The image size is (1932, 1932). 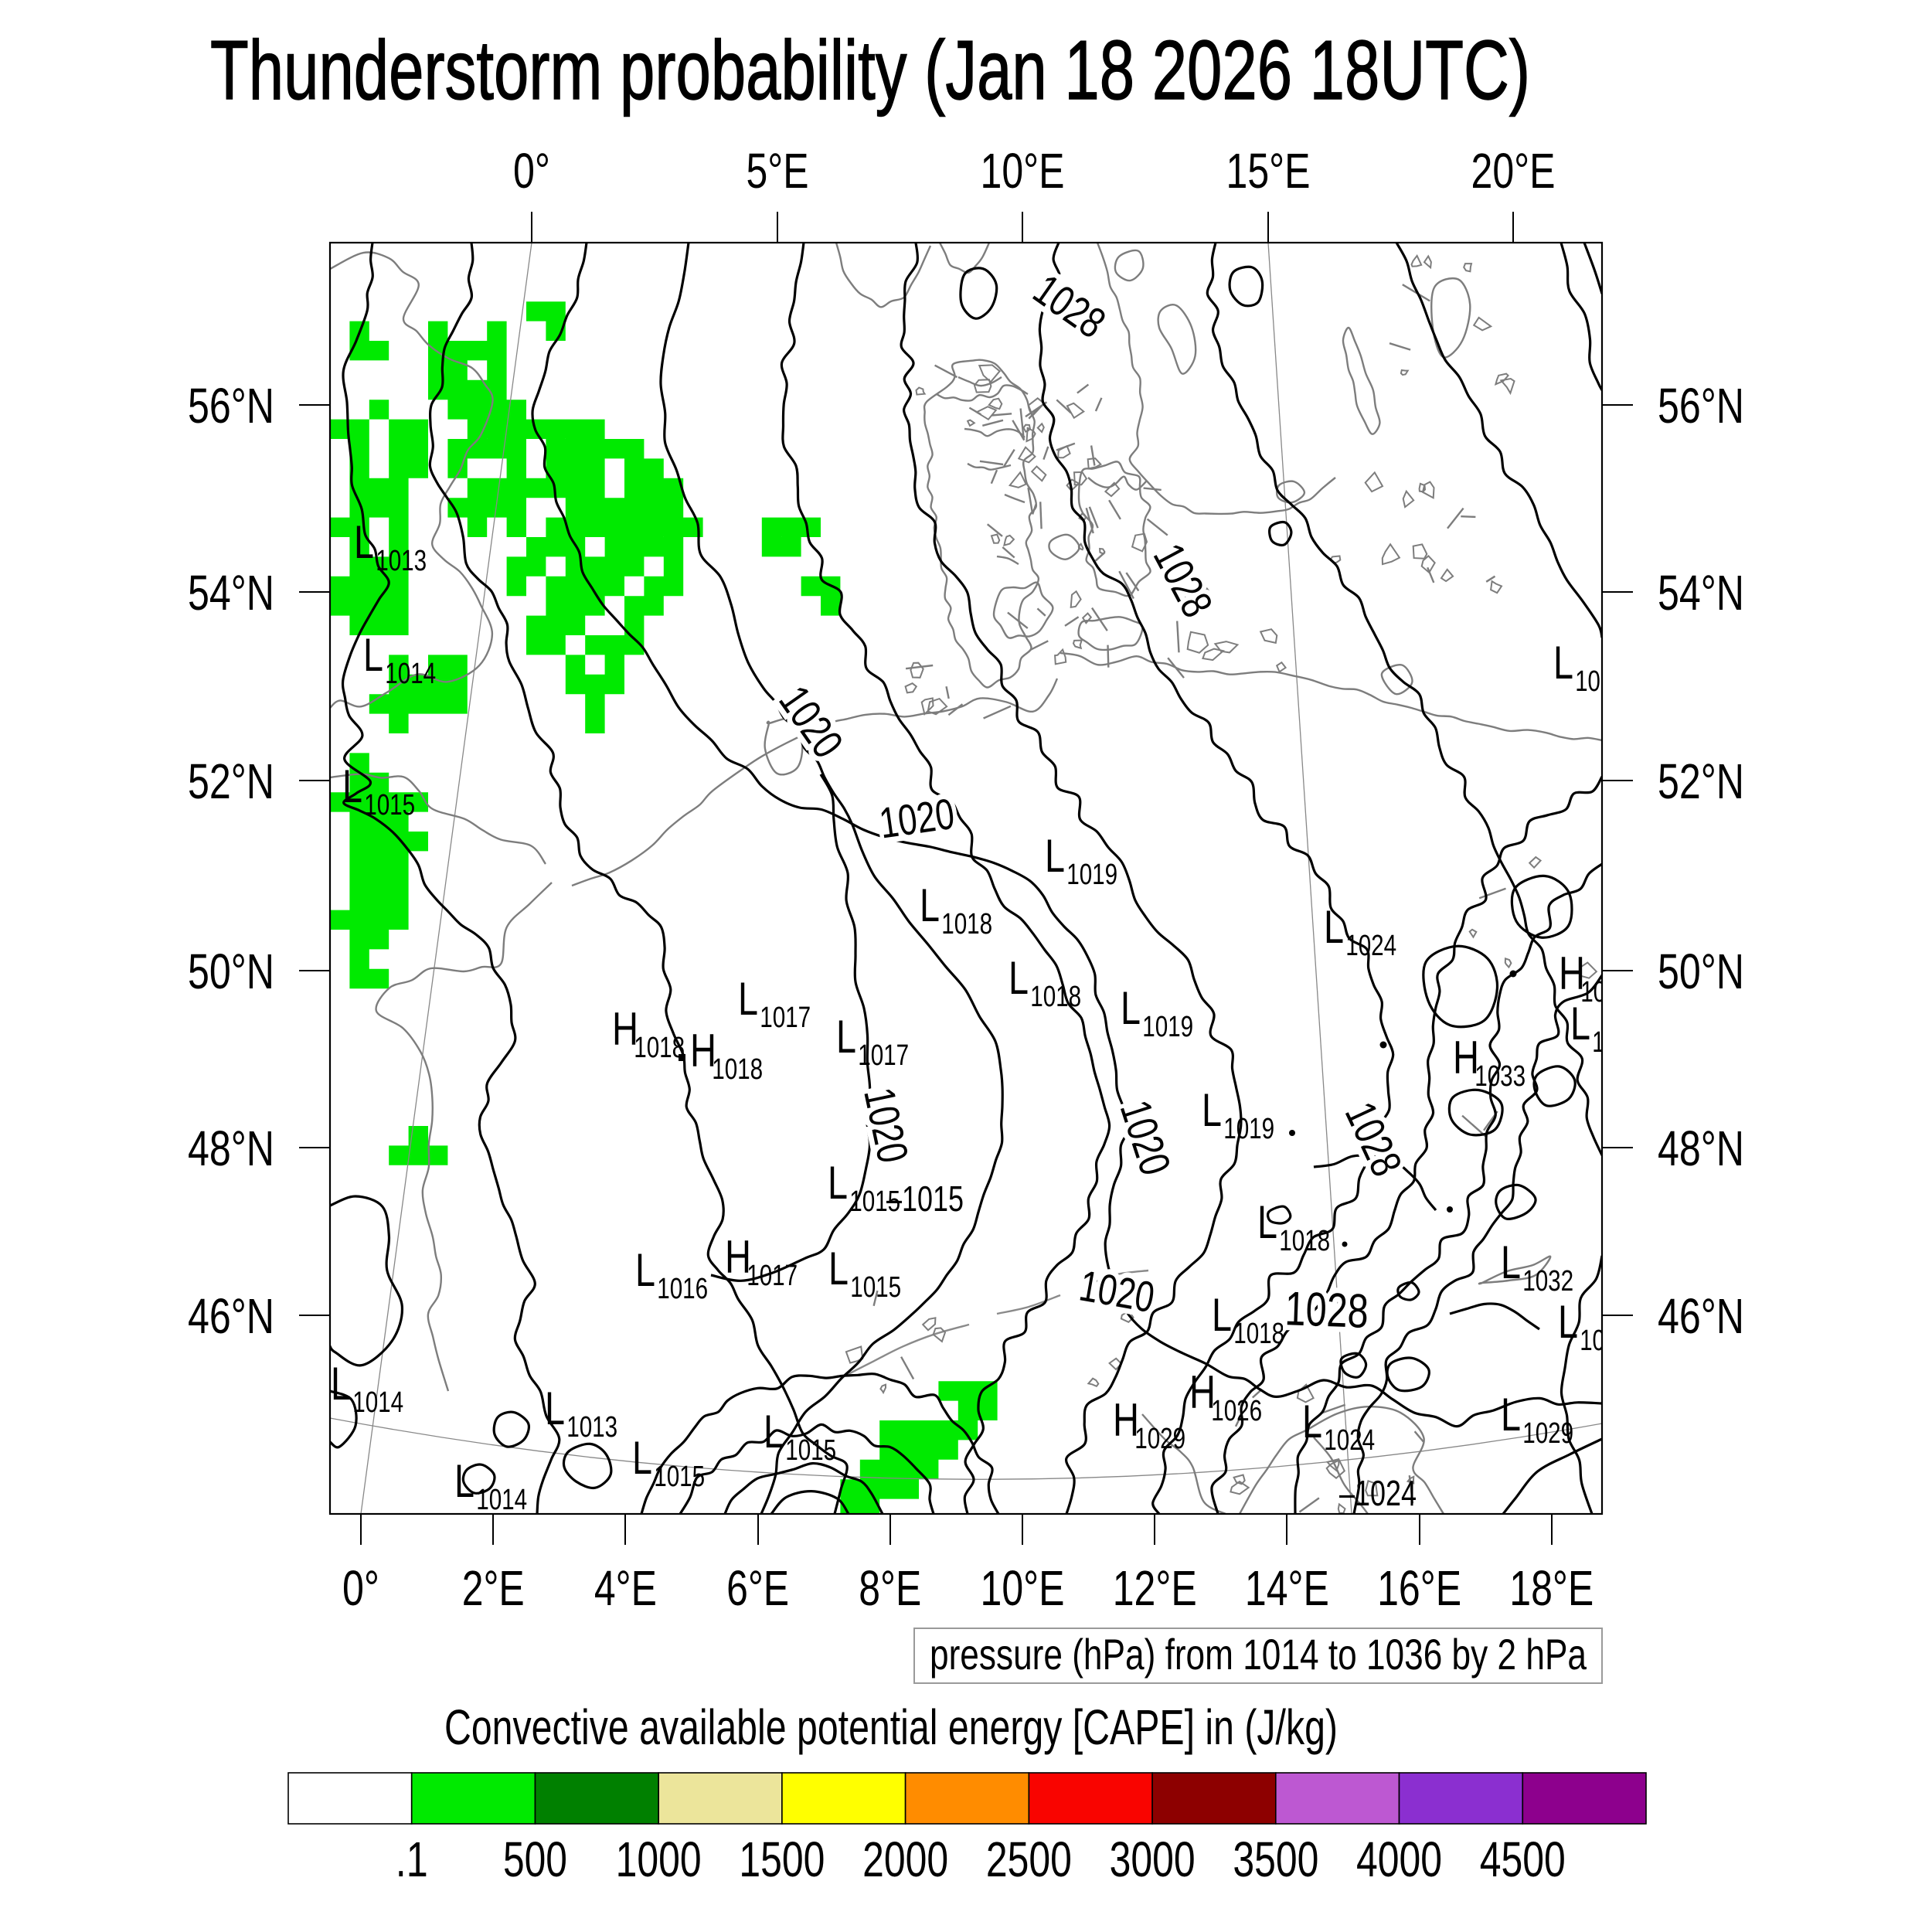 I want to click on svg-text: 1020, so click(x=916, y=819).